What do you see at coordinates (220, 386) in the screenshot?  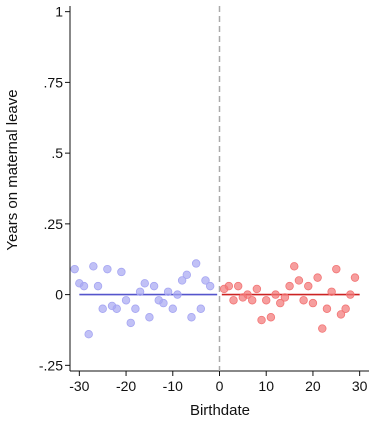 I see `x-tick-label: 0` at bounding box center [220, 386].